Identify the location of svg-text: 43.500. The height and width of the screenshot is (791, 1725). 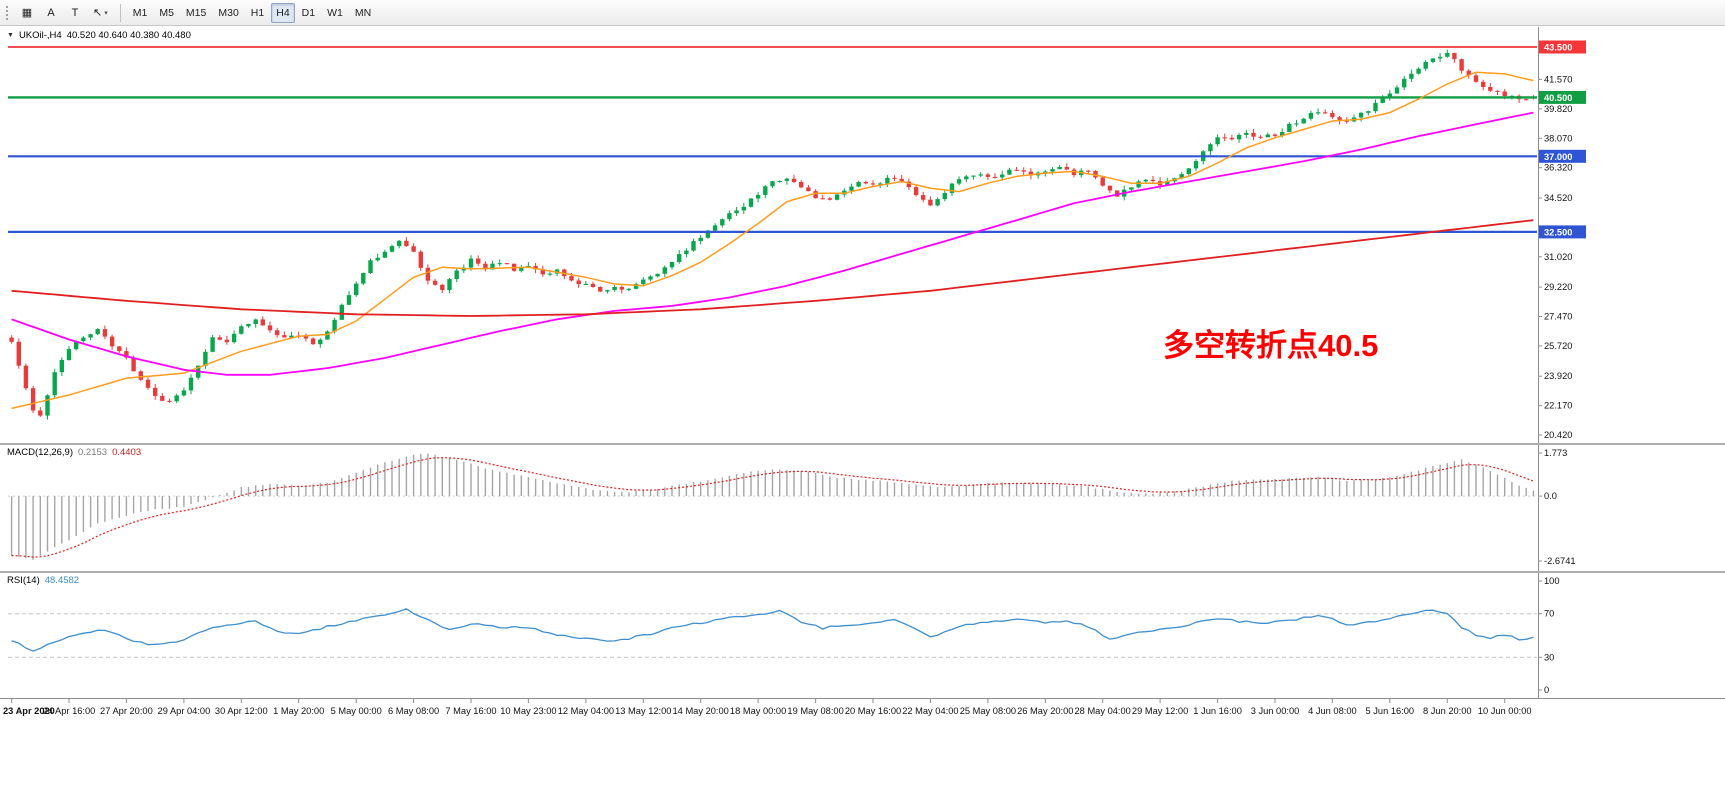
(1558, 48).